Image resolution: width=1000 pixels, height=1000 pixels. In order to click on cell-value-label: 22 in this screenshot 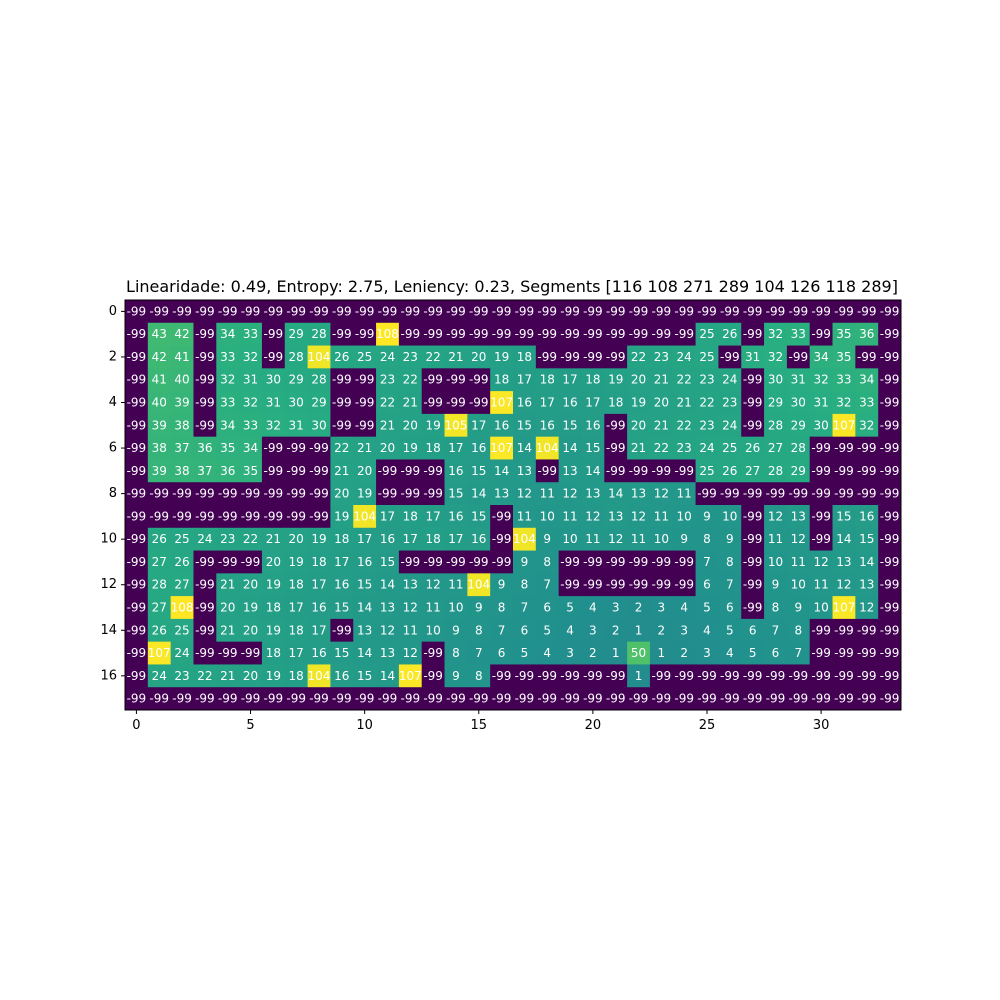, I will do `click(684, 425)`.